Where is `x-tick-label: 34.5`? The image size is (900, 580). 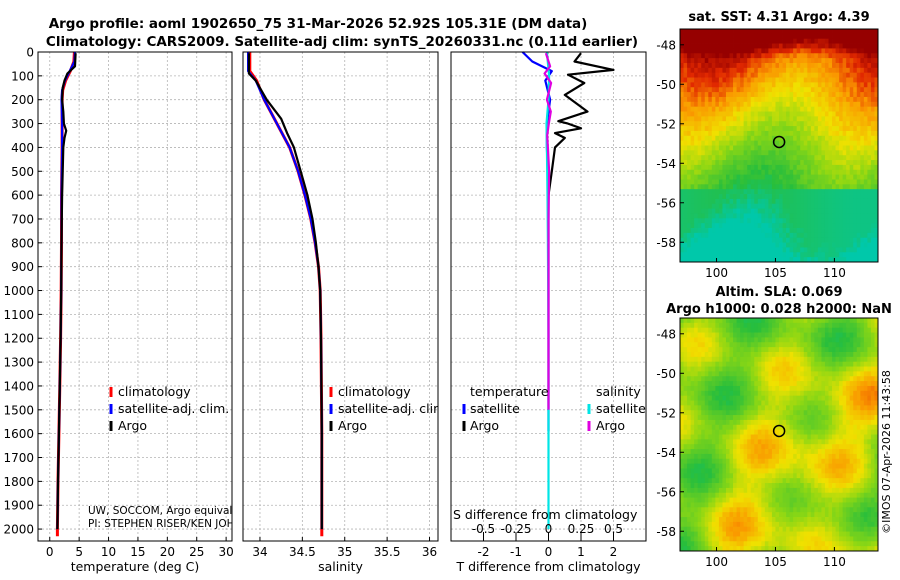
x-tick-label: 34.5 is located at coordinates (302, 552).